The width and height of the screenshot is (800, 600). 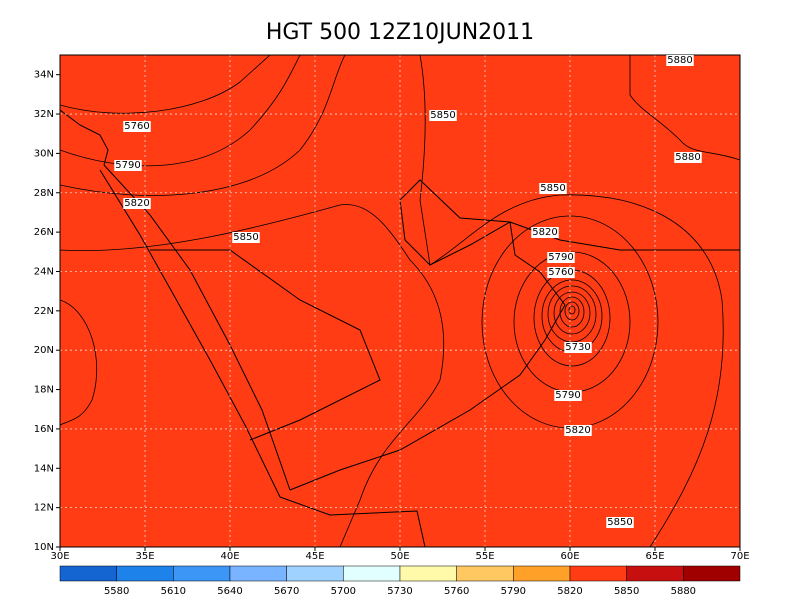 What do you see at coordinates (44, 390) in the screenshot?
I see `y-tick-label: 18N` at bounding box center [44, 390].